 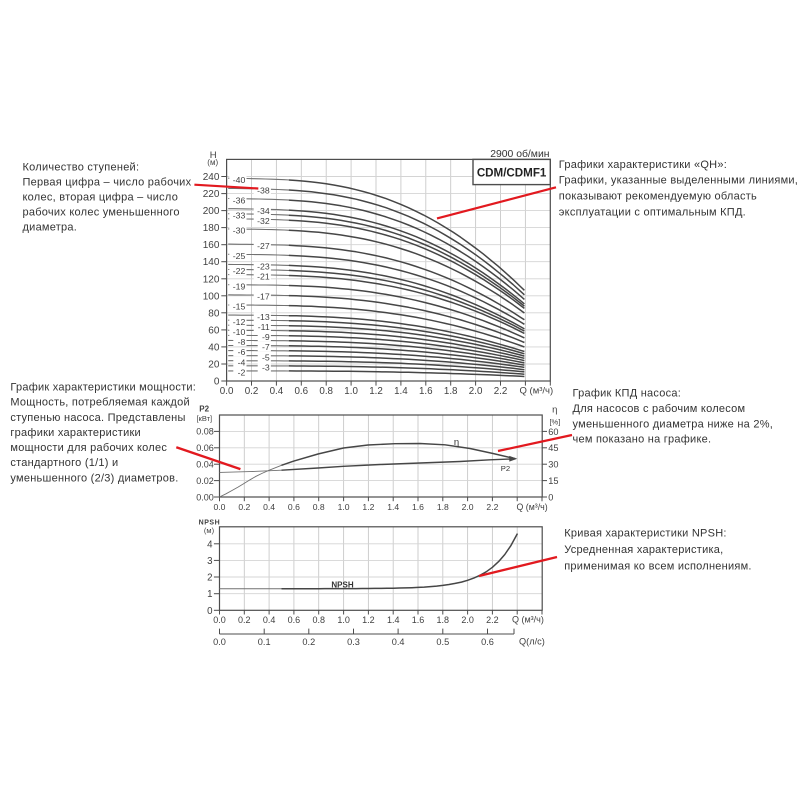 I want to click on svg-text:применимая ко всем исполнениям: применимая ко всем исполнениям., so click(x=658, y=567).